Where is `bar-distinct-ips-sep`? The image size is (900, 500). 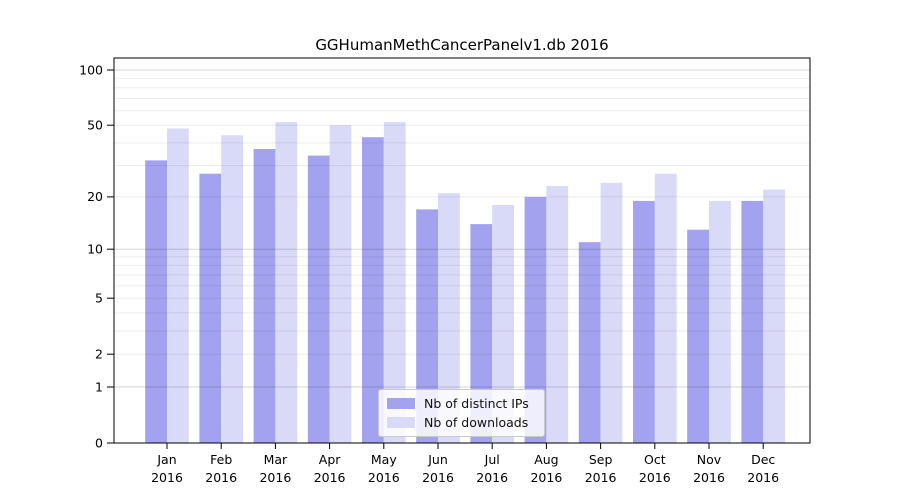
bar-distinct-ips-sep is located at coordinates (589, 342).